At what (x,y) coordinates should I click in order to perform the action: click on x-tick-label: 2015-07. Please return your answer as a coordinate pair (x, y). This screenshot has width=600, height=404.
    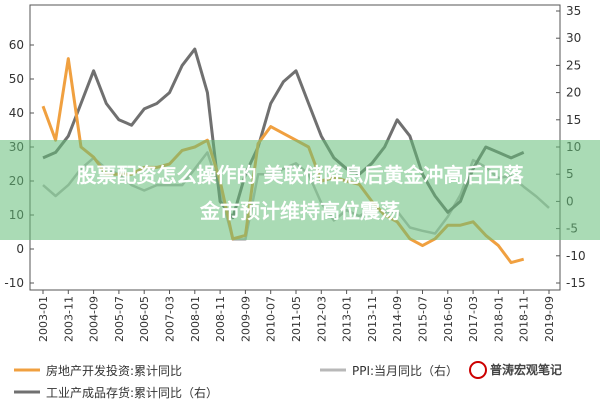
    Looking at the image, I should click on (423, 319).